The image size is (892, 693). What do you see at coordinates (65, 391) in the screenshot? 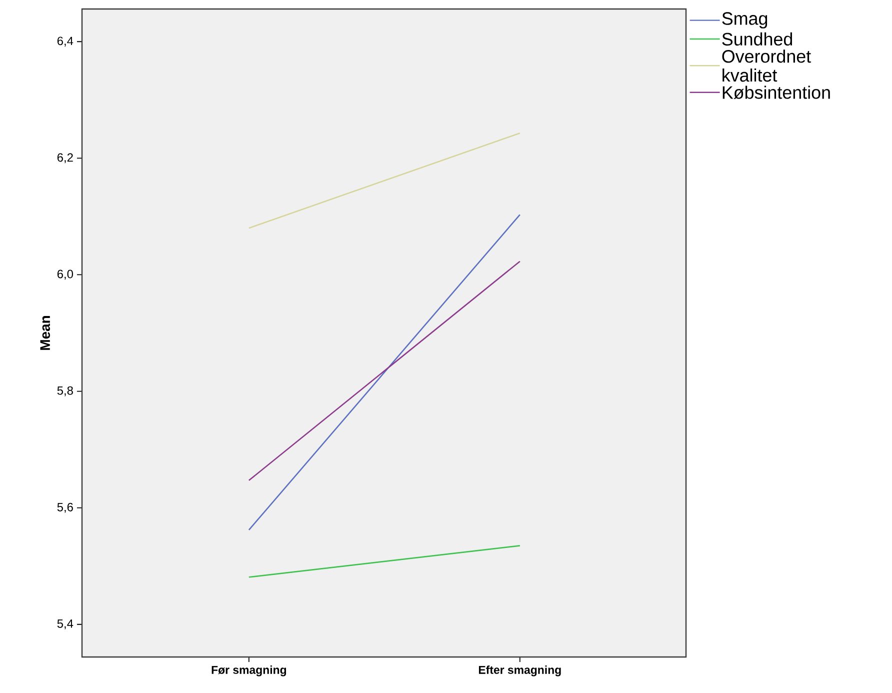
I see `y-tick-label: 5,8` at bounding box center [65, 391].